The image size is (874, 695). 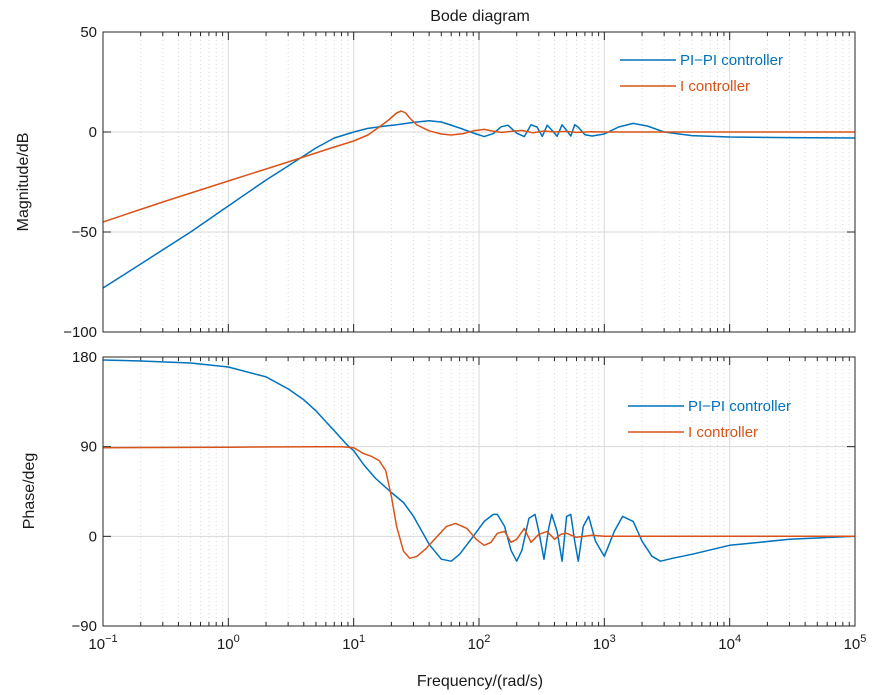 What do you see at coordinates (93, 536) in the screenshot?
I see `phase-ytick-label: 0` at bounding box center [93, 536].